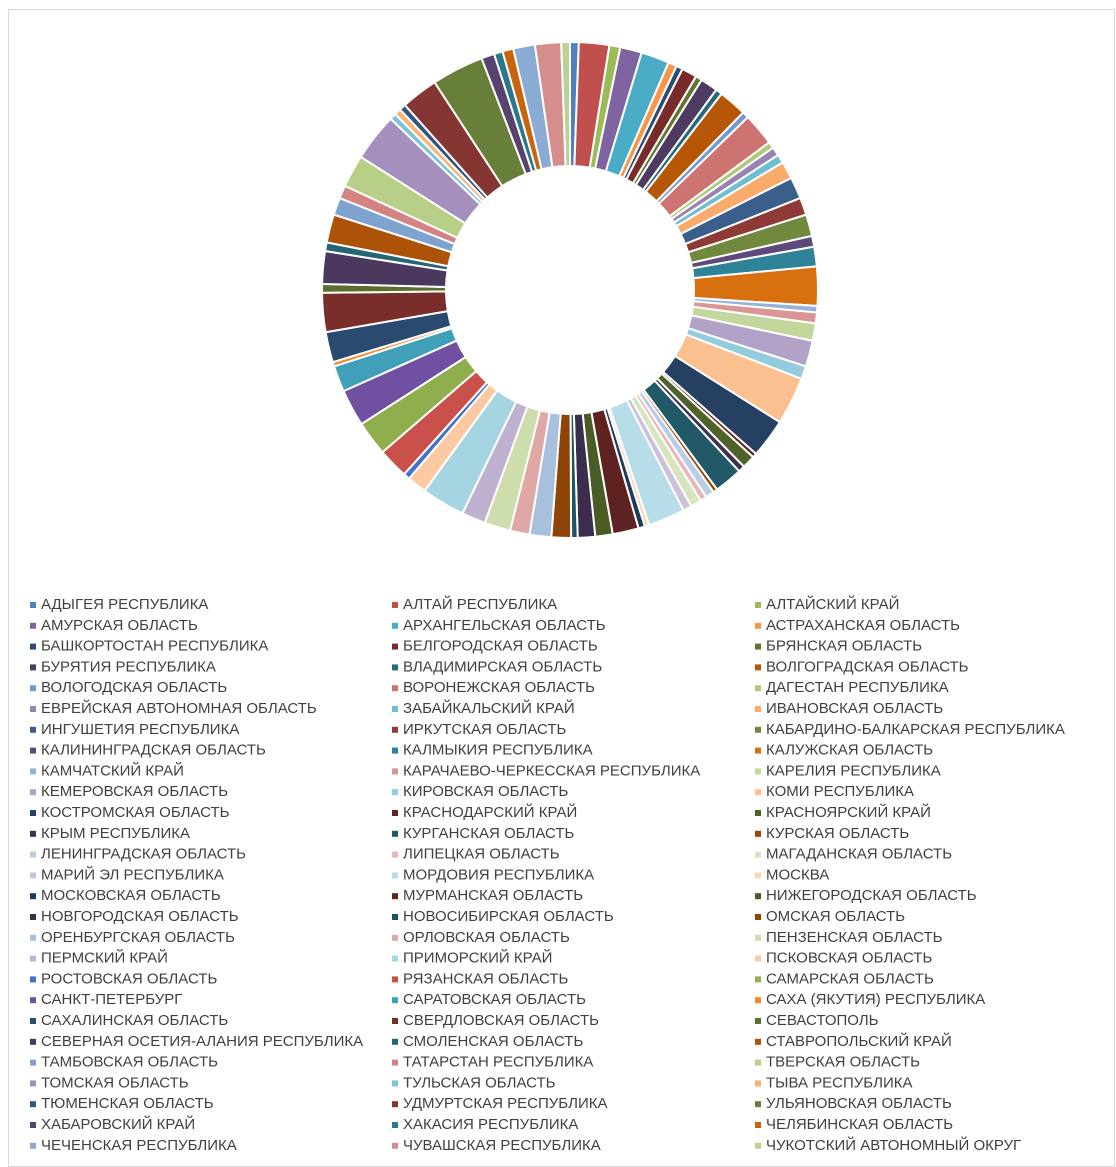  I want to click on legend-label: МАГАДАНСКАЯ ОБЛАСТЬ, so click(859, 854).